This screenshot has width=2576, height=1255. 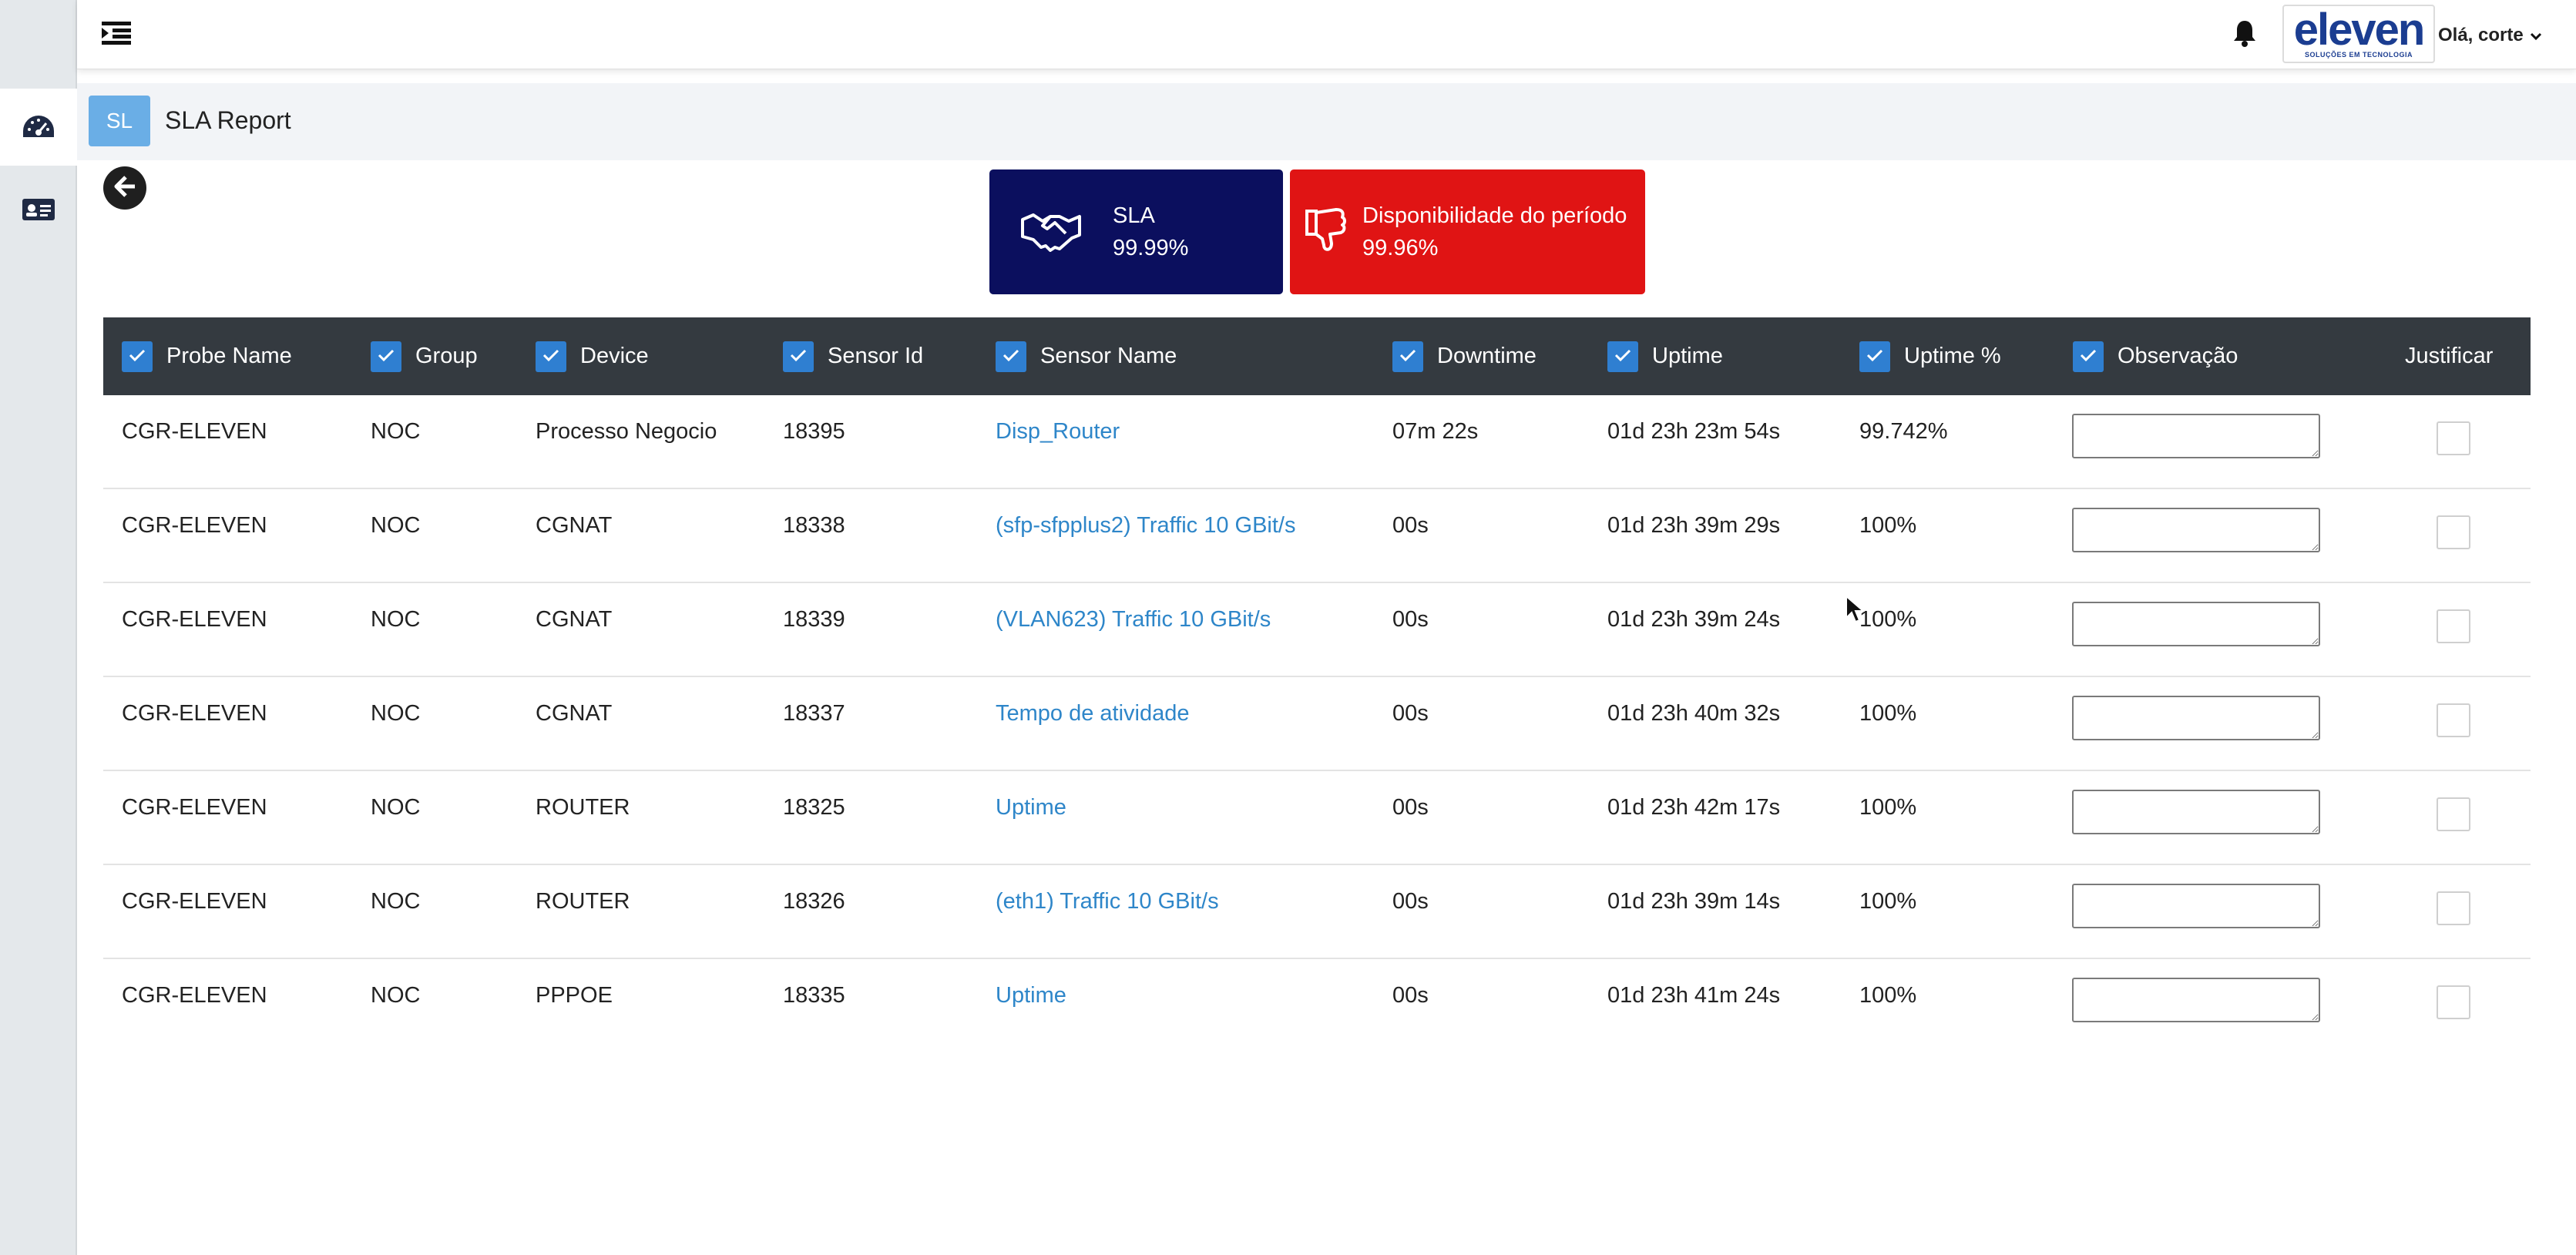 I want to click on column-label: Downtime, so click(x=1487, y=356).